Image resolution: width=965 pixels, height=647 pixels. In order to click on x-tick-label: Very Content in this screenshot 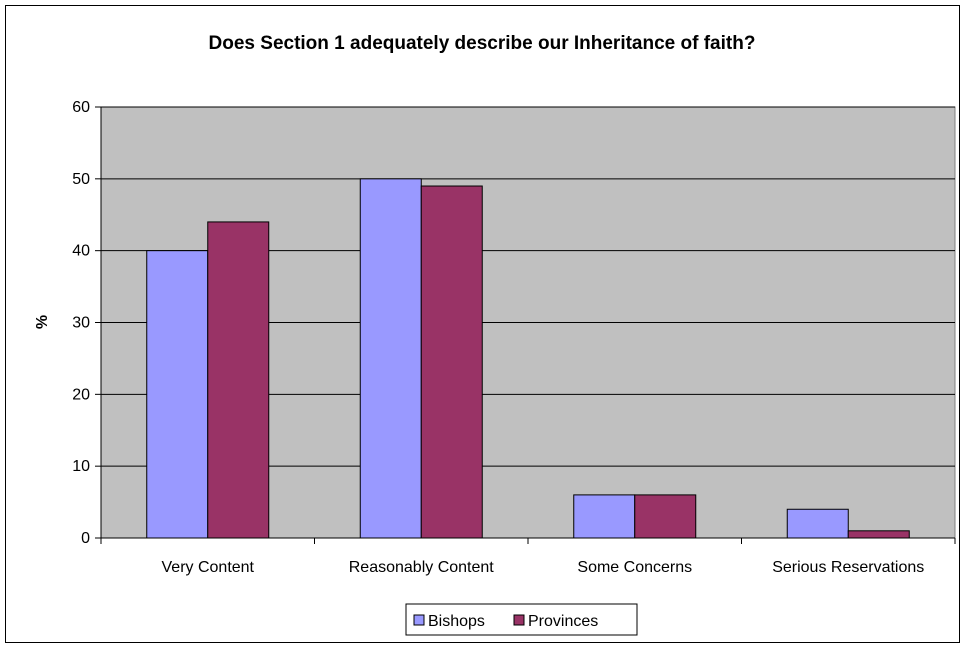, I will do `click(208, 567)`.